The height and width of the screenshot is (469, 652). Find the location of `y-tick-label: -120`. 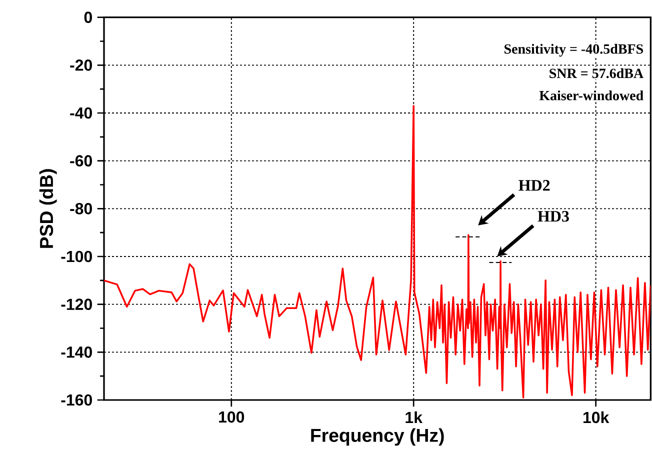

y-tick-label: -120 is located at coordinates (76, 304).